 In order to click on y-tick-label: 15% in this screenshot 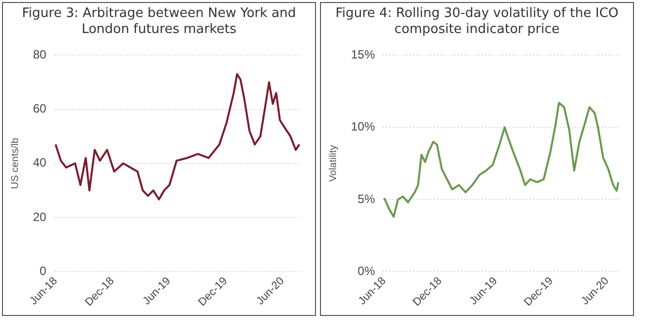, I will do `click(363, 55)`.